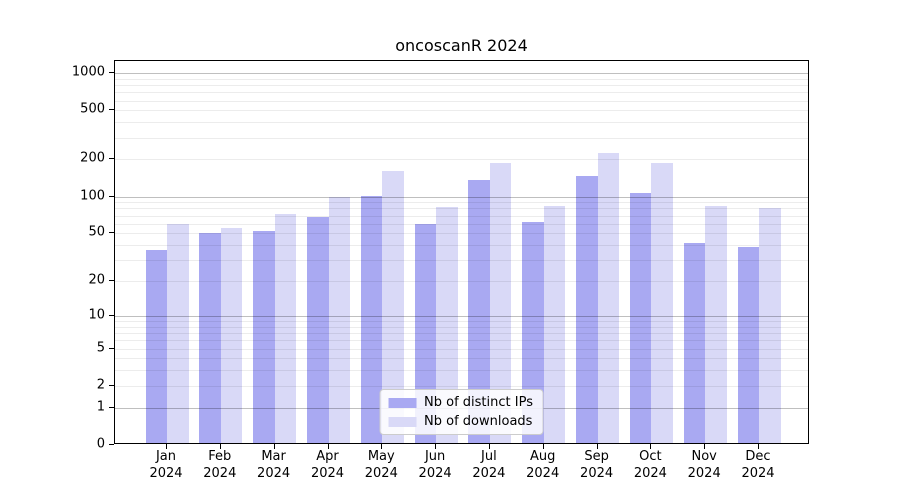 This screenshot has width=900, height=500. Describe the element at coordinates (461, 45) in the screenshot. I see `chart-title: oncoscanR 2024` at that location.